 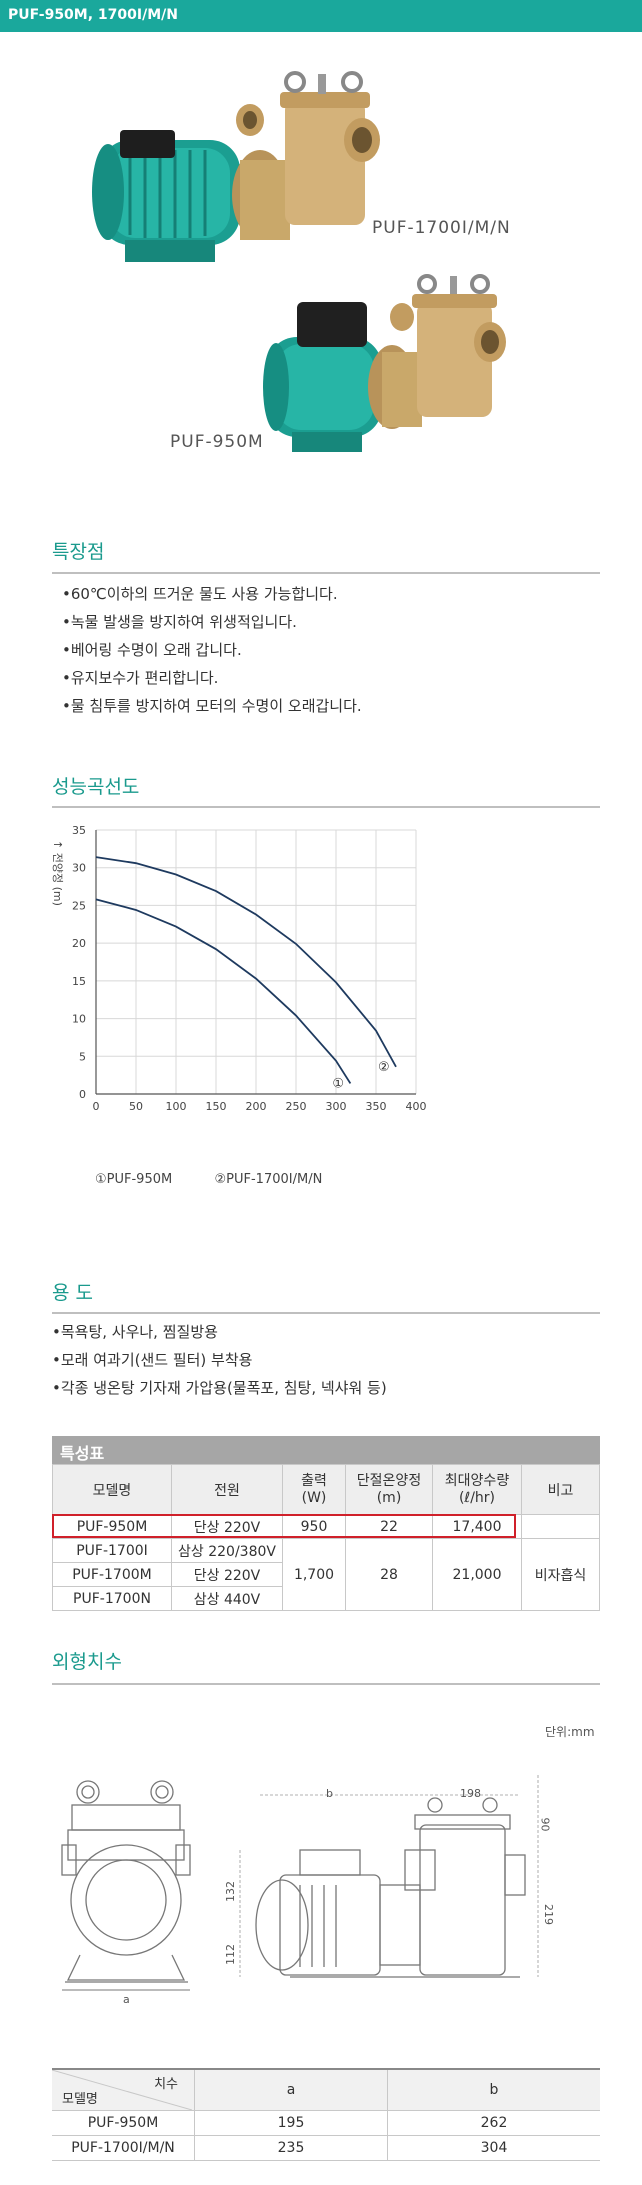 I want to click on y-axis-label: ↑ 전양정 (m), so click(x=57, y=873).